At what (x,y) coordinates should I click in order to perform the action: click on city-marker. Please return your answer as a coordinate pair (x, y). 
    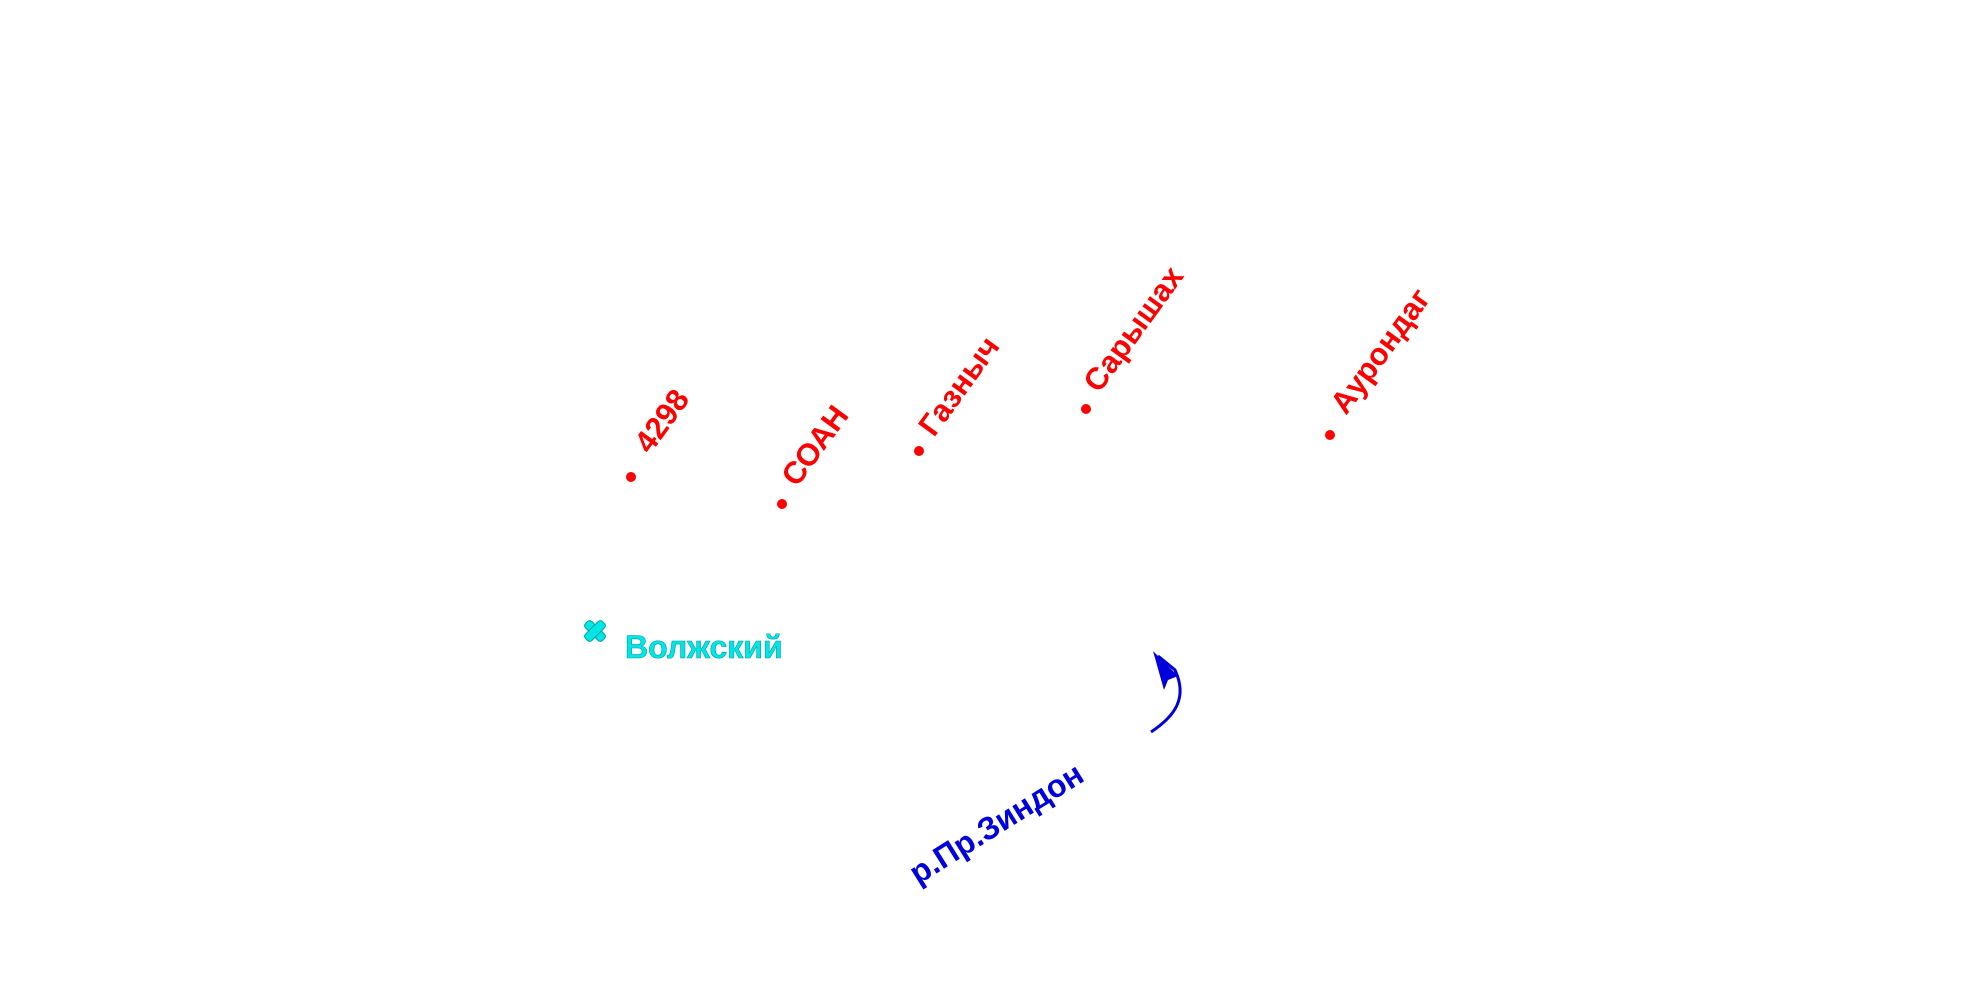
    Looking at the image, I should click on (595, 631).